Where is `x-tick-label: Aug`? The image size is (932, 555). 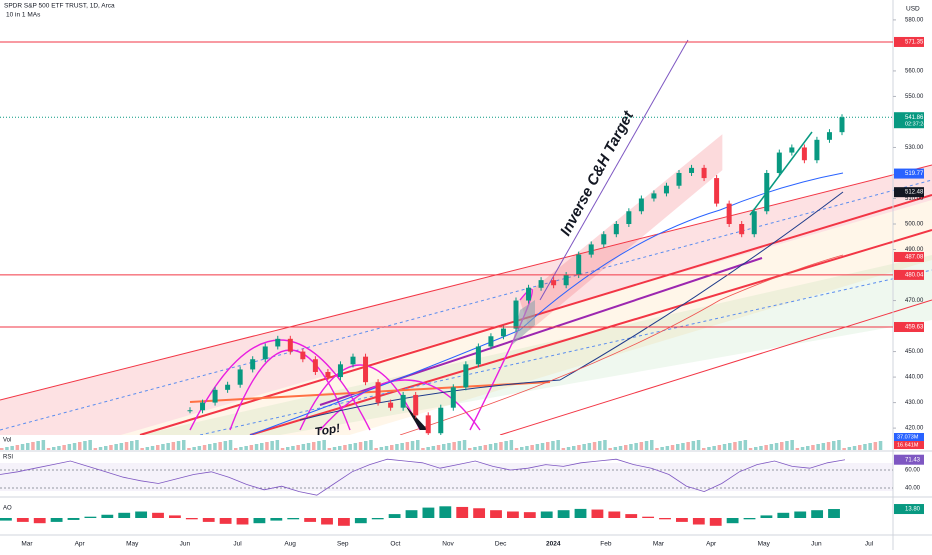 x-tick-label: Aug is located at coordinates (290, 544).